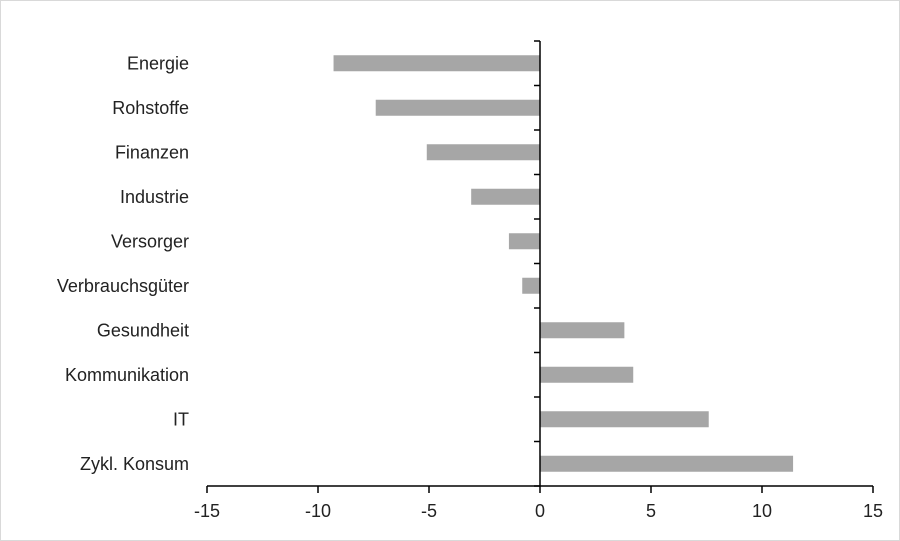 This screenshot has height=541, width=900. What do you see at coordinates (127, 375) in the screenshot?
I see `category-label: Kommunikation` at bounding box center [127, 375].